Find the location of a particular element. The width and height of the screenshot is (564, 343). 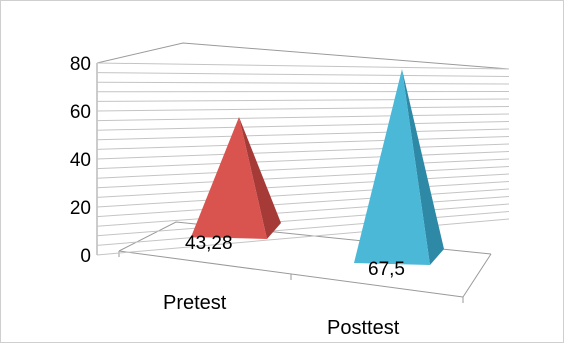

y-tick-label: 80 is located at coordinates (80, 64).